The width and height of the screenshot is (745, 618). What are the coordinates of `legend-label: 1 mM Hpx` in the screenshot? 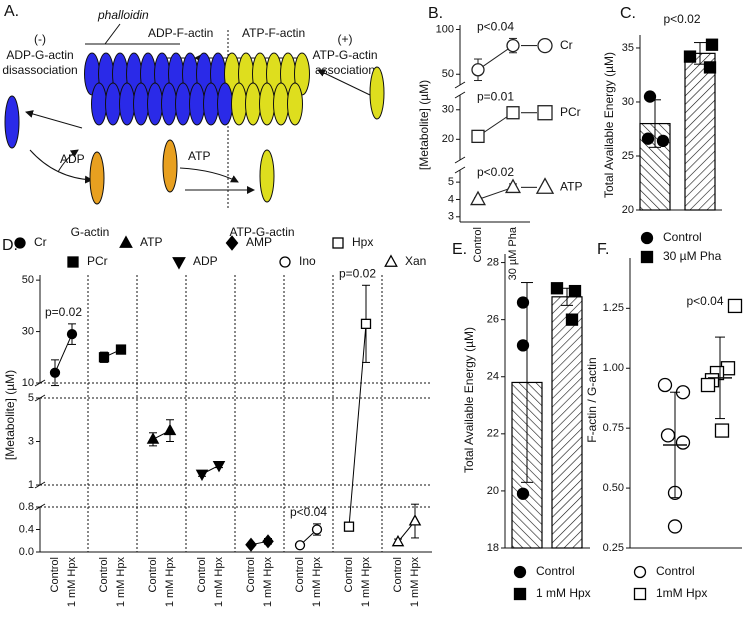 It's located at (563, 593).